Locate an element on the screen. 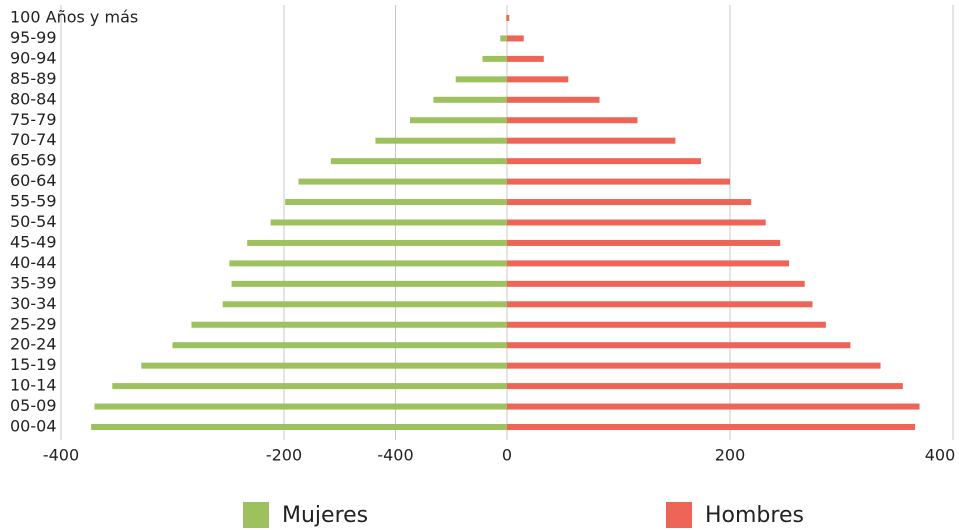 Image resolution: width=959 pixels, height=530 pixels. y-tick-label: 30-34 is located at coordinates (33, 303).